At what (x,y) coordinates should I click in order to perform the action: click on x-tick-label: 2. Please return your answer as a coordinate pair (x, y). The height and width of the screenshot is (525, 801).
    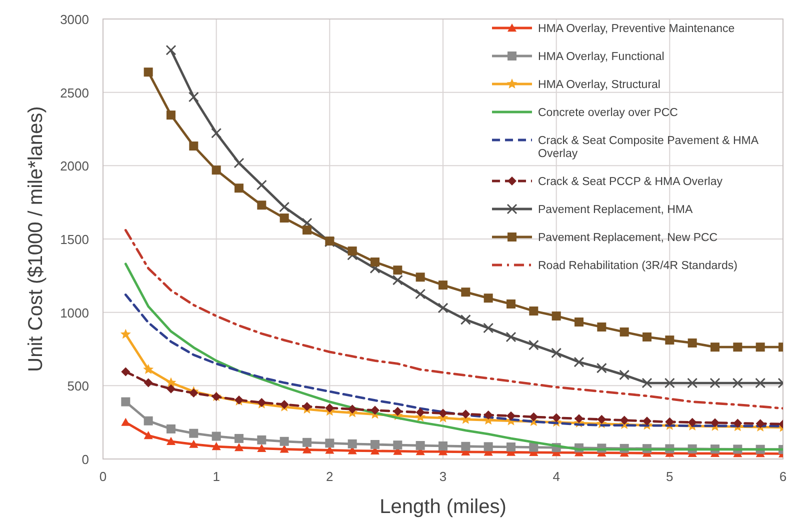
    Looking at the image, I should click on (330, 476).